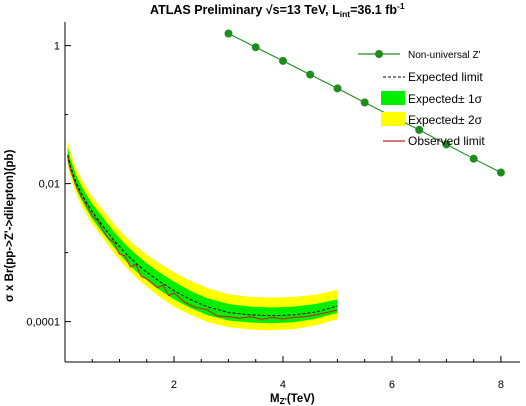  Describe the element at coordinates (393, 119) in the screenshot. I see `legend-2sigma-swatch` at that location.